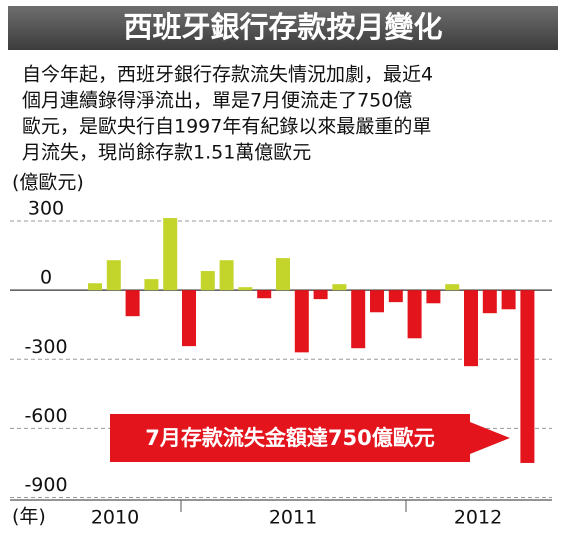 Image resolution: width=566 pixels, height=544 pixels. I want to click on annotation: 7月存款流失金額達750億歐元, so click(289, 438).